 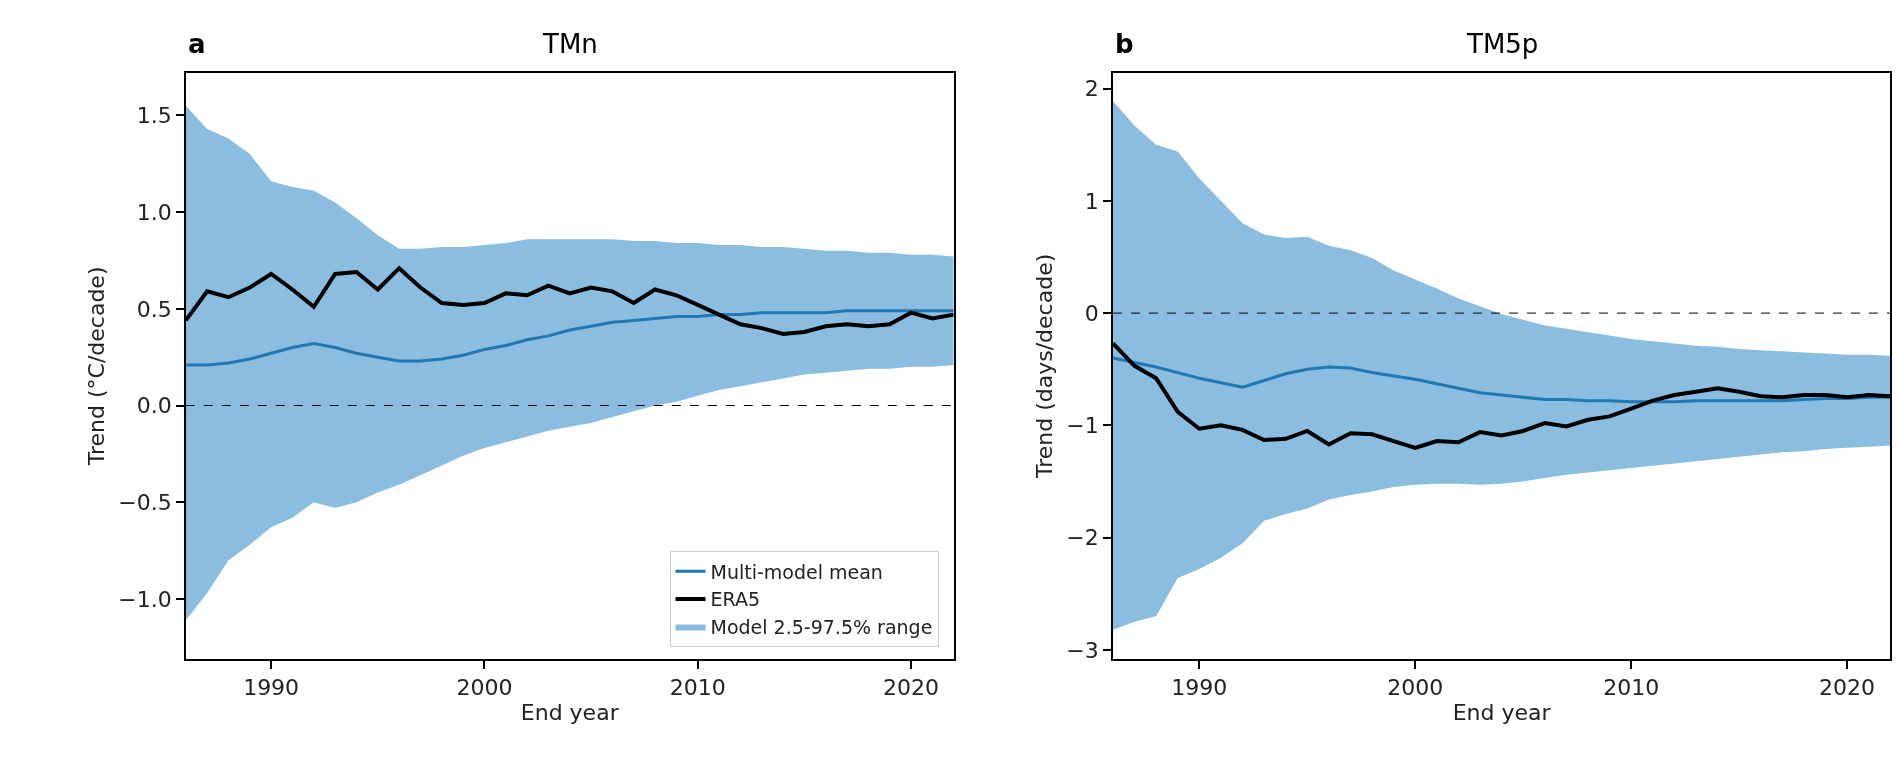 What do you see at coordinates (1502, 44) in the screenshot?
I see `chart-title: TM5p` at bounding box center [1502, 44].